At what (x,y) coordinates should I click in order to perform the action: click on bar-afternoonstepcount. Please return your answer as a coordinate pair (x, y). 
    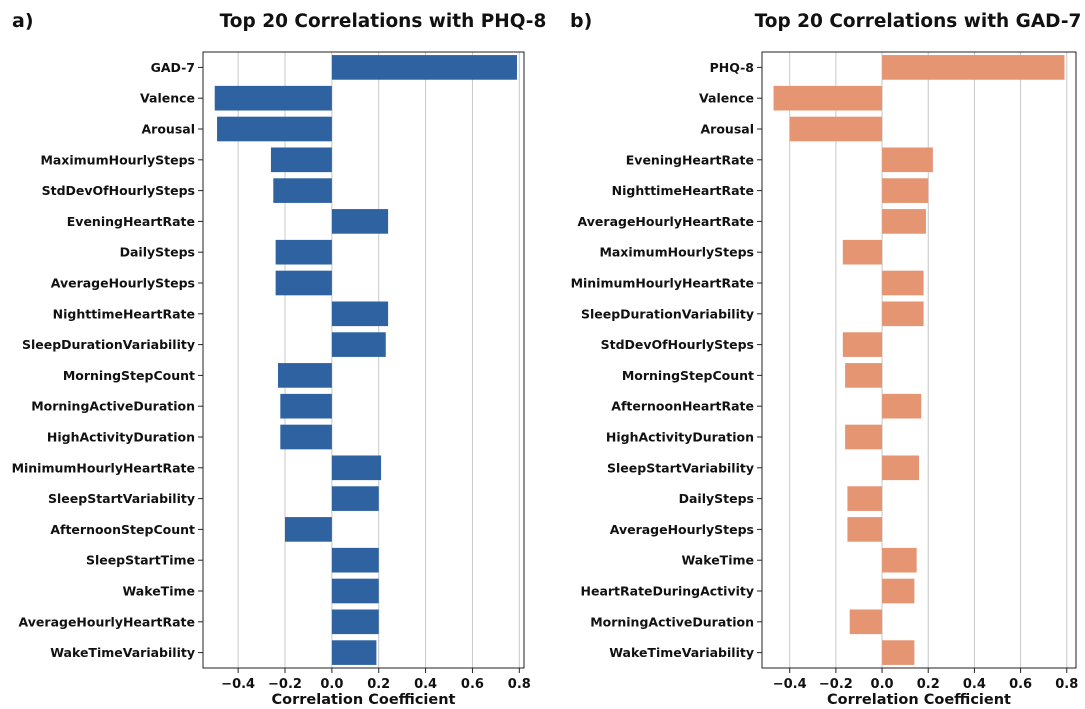
    Looking at the image, I should click on (308, 529).